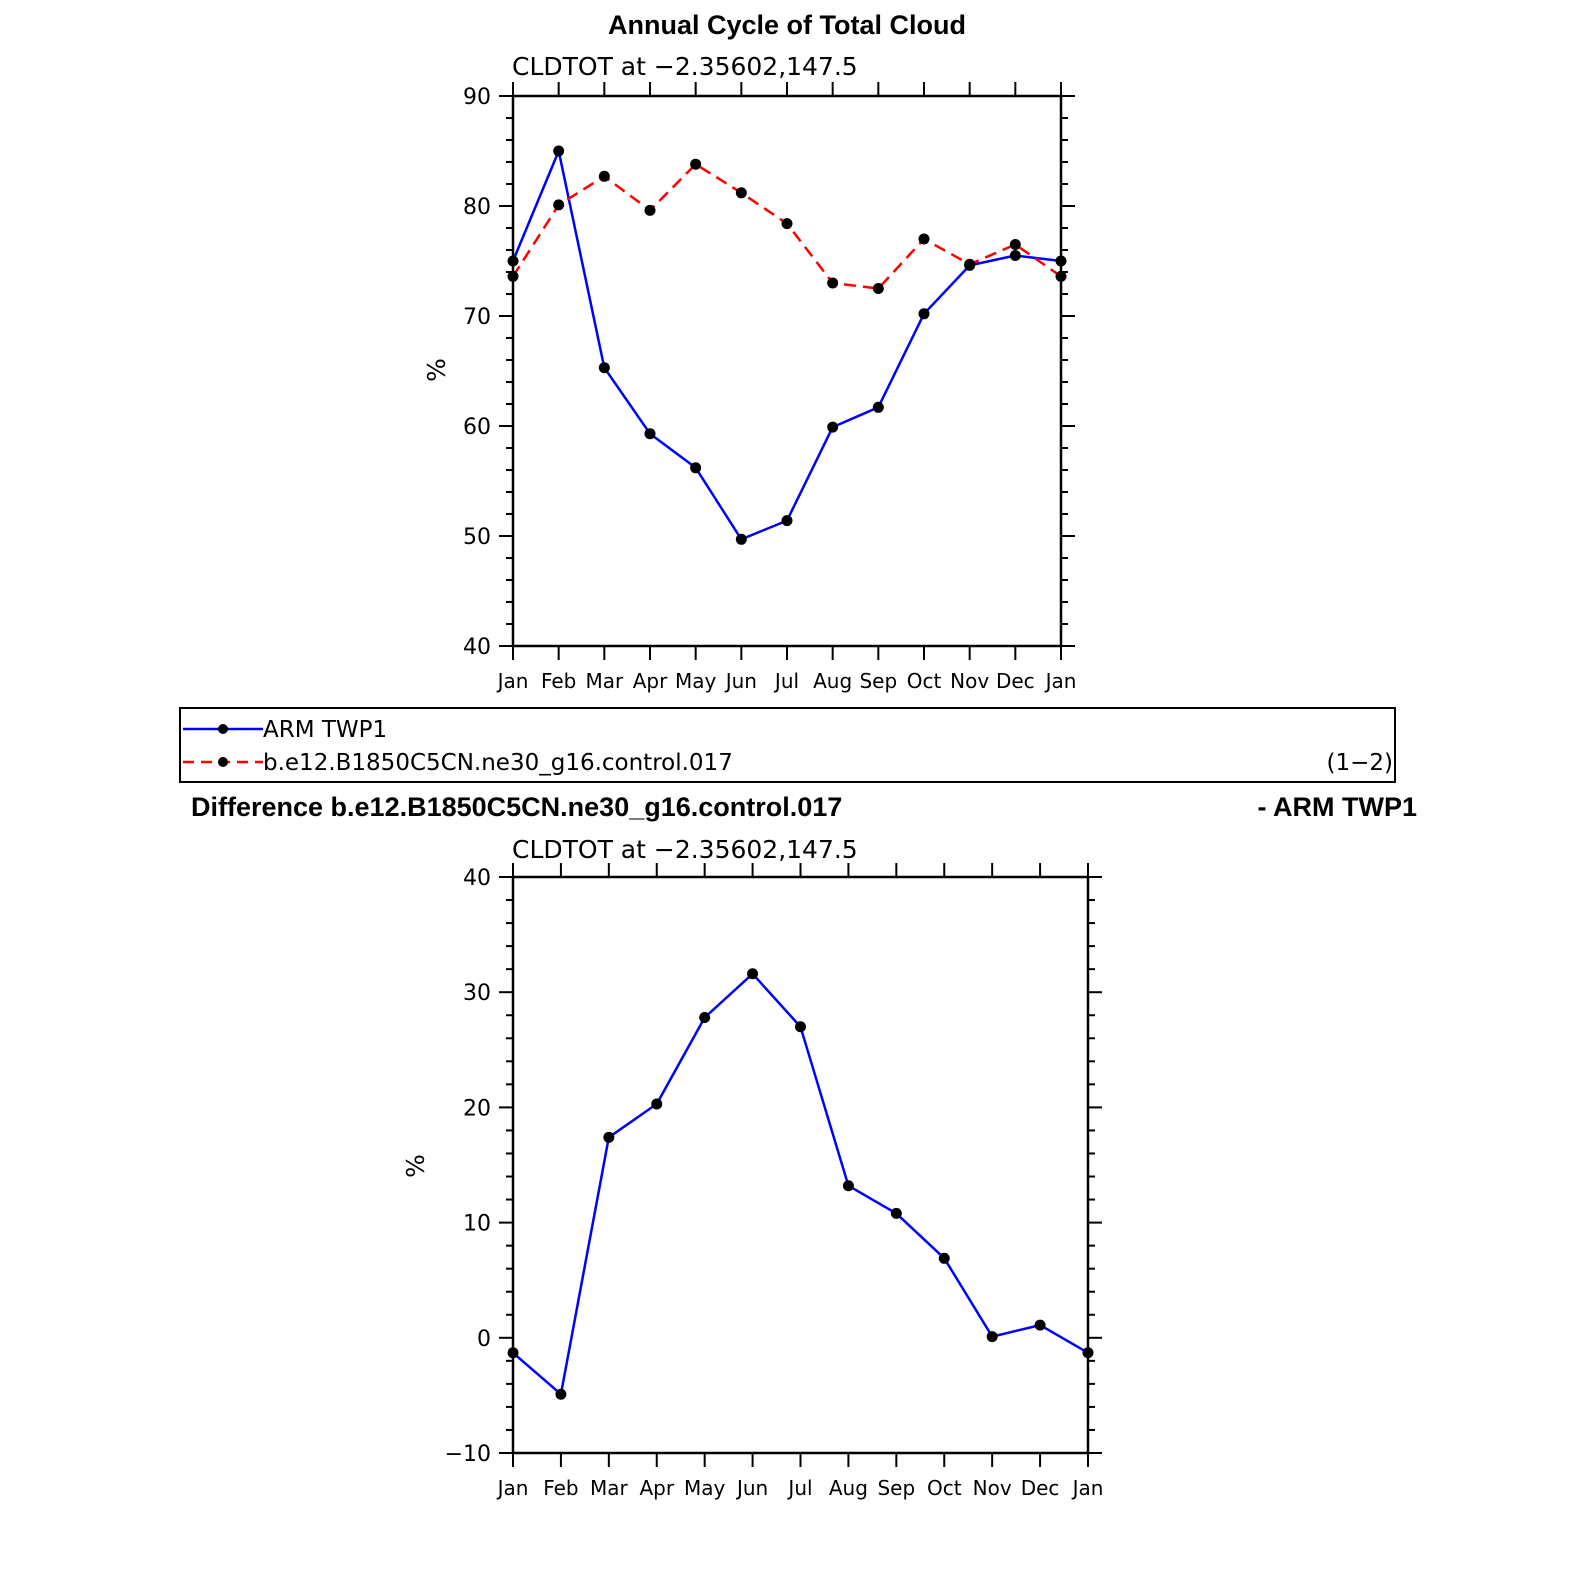 This screenshot has height=1575, width=1575. What do you see at coordinates (740, 681) in the screenshot?
I see `chart1-xtick-label: Jun` at bounding box center [740, 681].